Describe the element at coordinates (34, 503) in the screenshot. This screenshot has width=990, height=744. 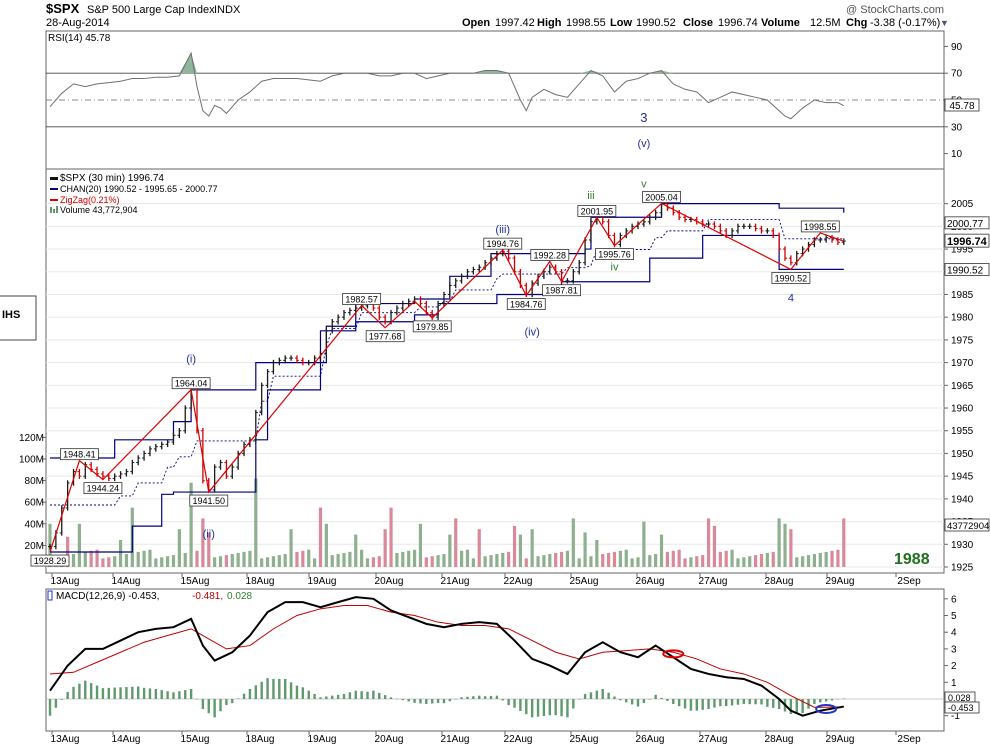
I see `vol-tick-label: 60M` at that location.